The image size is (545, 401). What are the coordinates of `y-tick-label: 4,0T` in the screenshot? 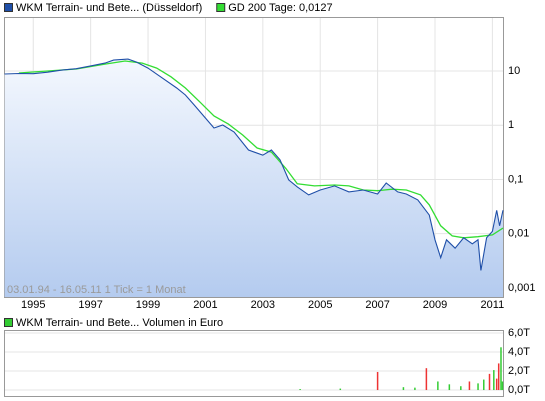 It's located at (519, 352).